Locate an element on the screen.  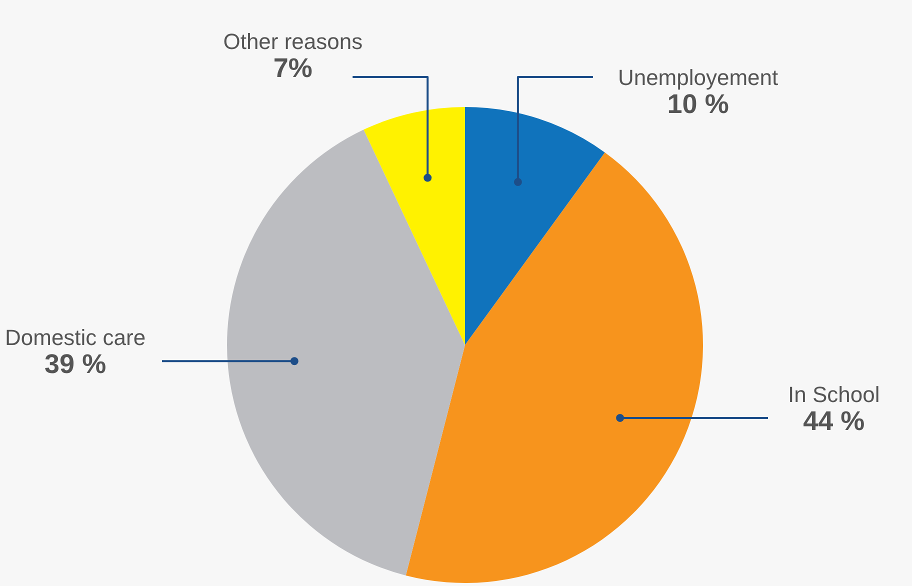
data-label: 7% is located at coordinates (292, 68).